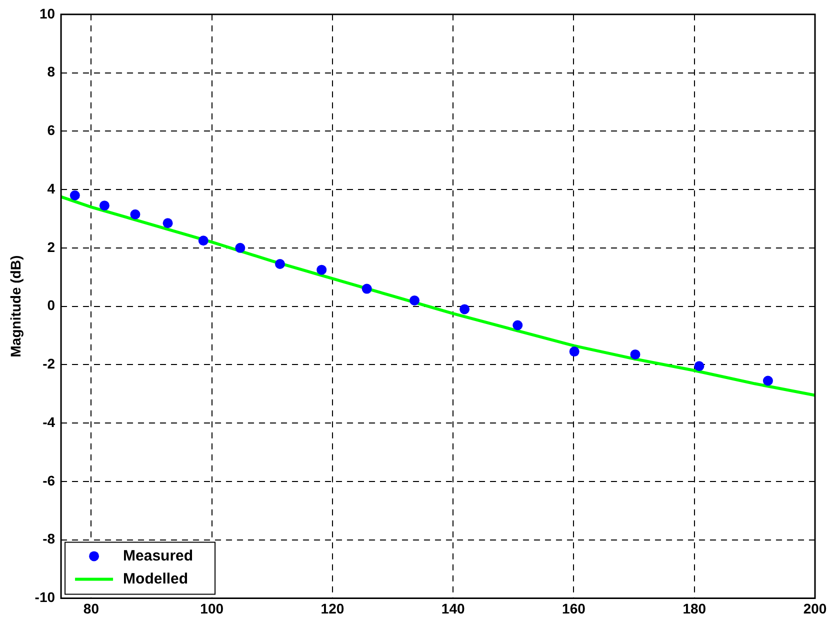 The width and height of the screenshot is (833, 623). What do you see at coordinates (694, 608) in the screenshot?
I see `x-tick-label: 180` at bounding box center [694, 608].